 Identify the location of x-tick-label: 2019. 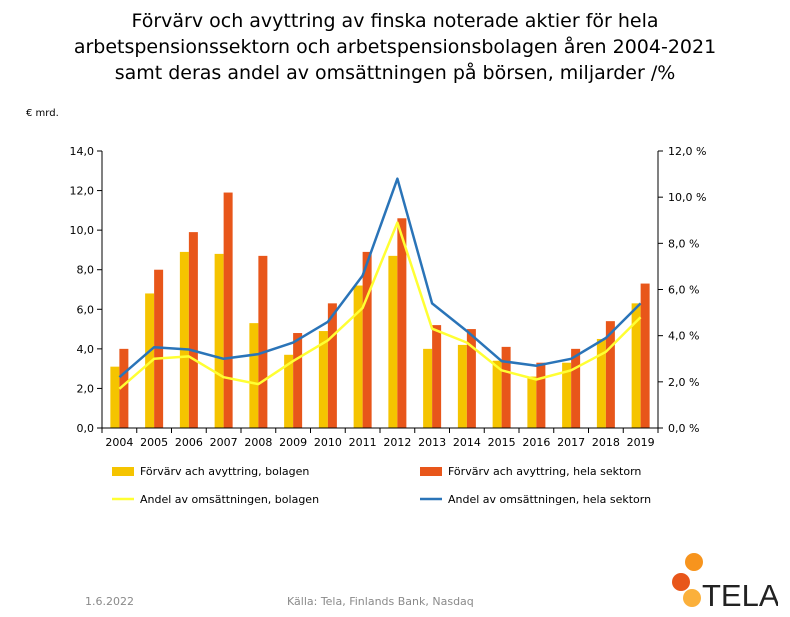
(641, 442).